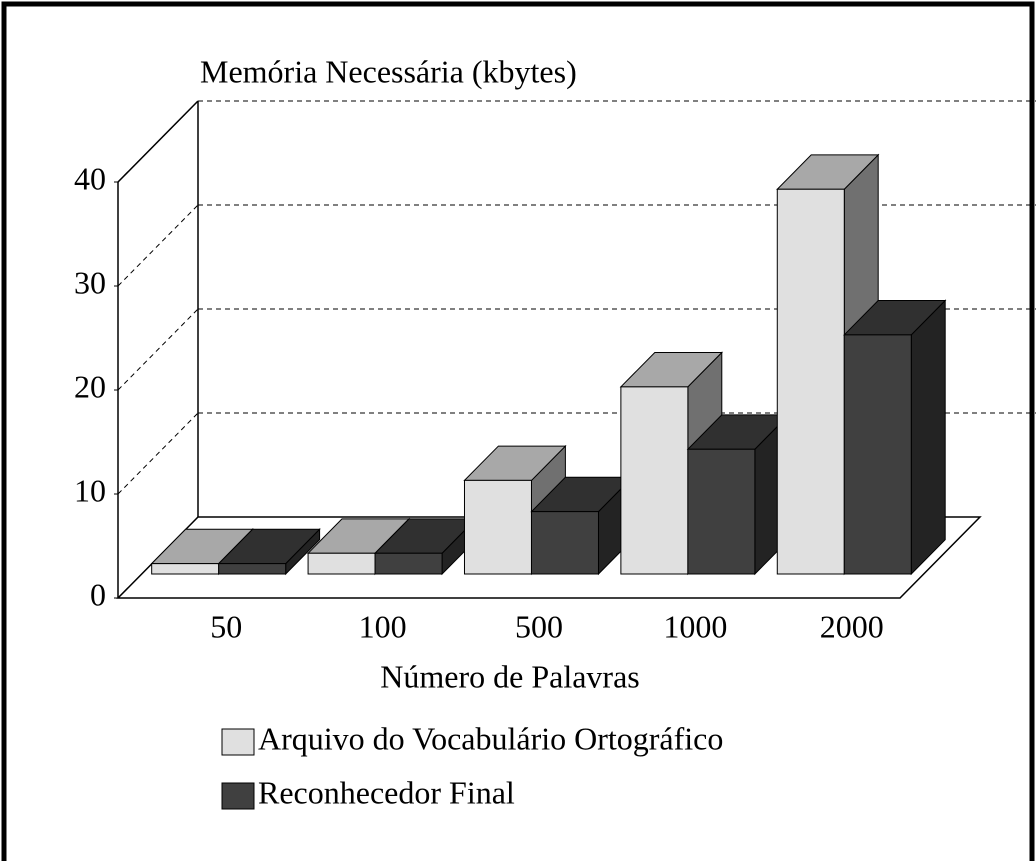 The height and width of the screenshot is (861, 1036). I want to click on x-tick-label: 100, so click(383, 626).